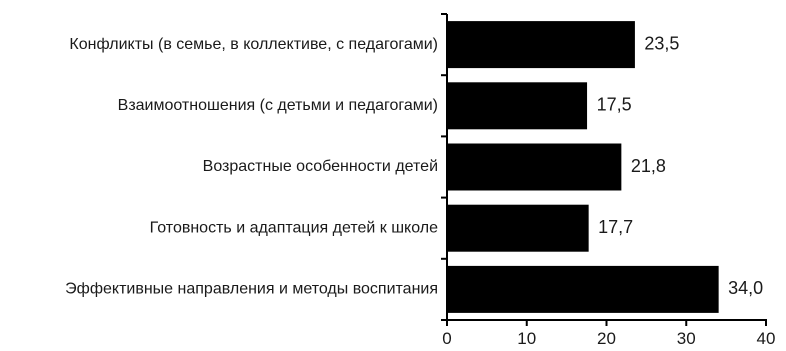  Describe the element at coordinates (446, 338) in the screenshot. I see `x-tick-label-0: 0` at that location.